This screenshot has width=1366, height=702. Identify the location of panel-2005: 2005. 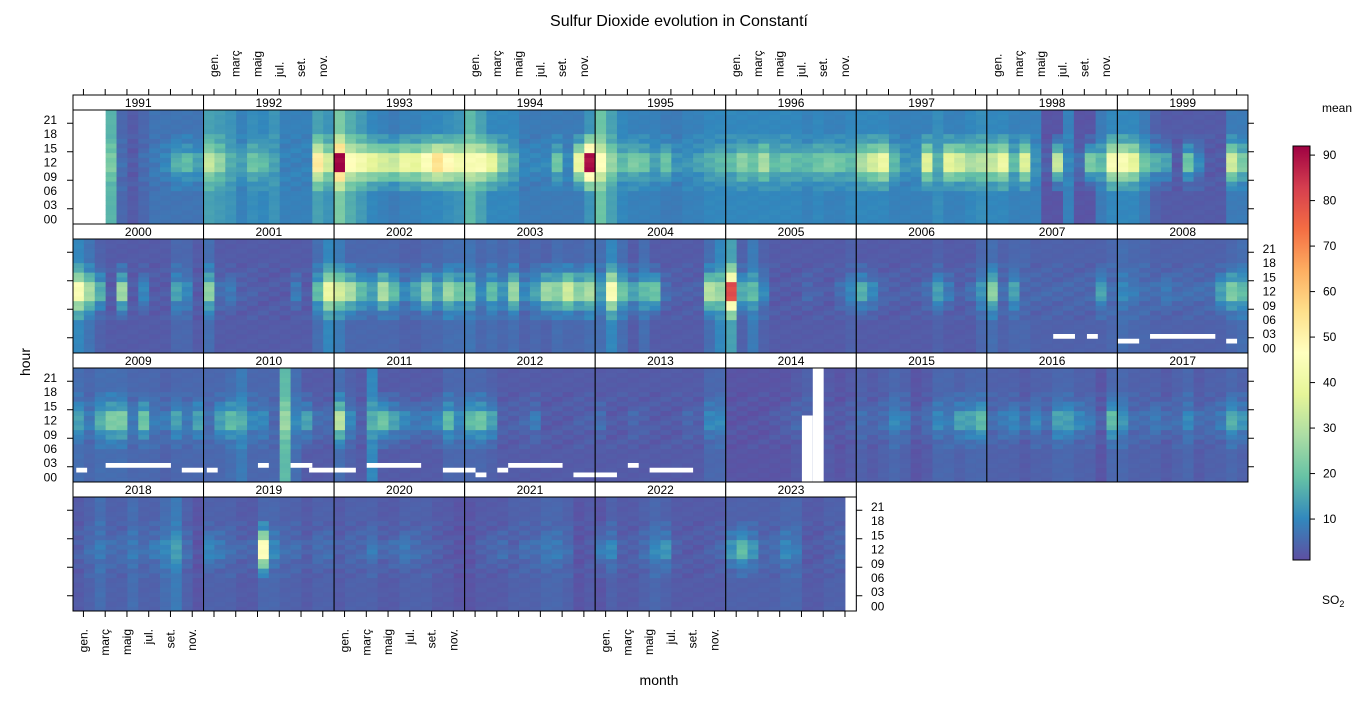
(791, 288).